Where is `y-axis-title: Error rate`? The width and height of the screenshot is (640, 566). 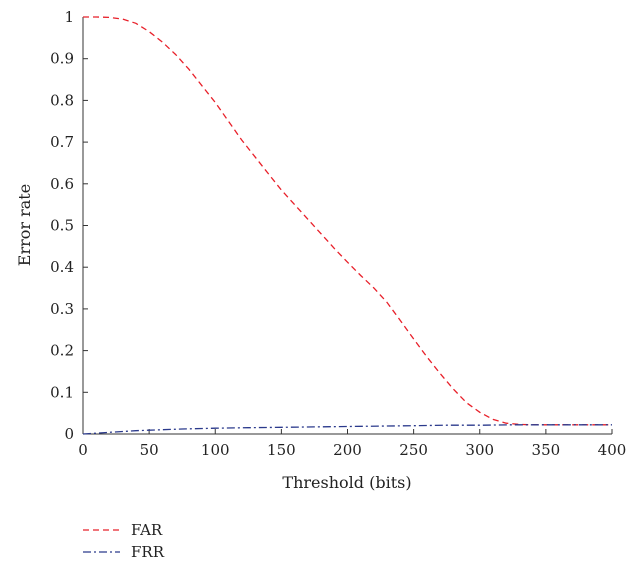
y-axis-title: Error rate is located at coordinates (24, 225).